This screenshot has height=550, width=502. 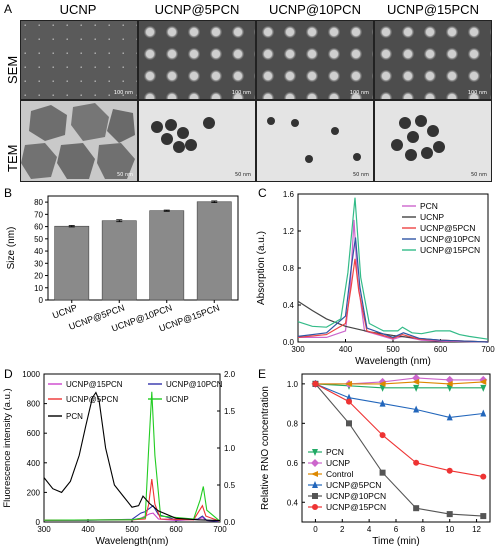 I want to click on y-right-tick-label: 1.0, so click(x=230, y=448).